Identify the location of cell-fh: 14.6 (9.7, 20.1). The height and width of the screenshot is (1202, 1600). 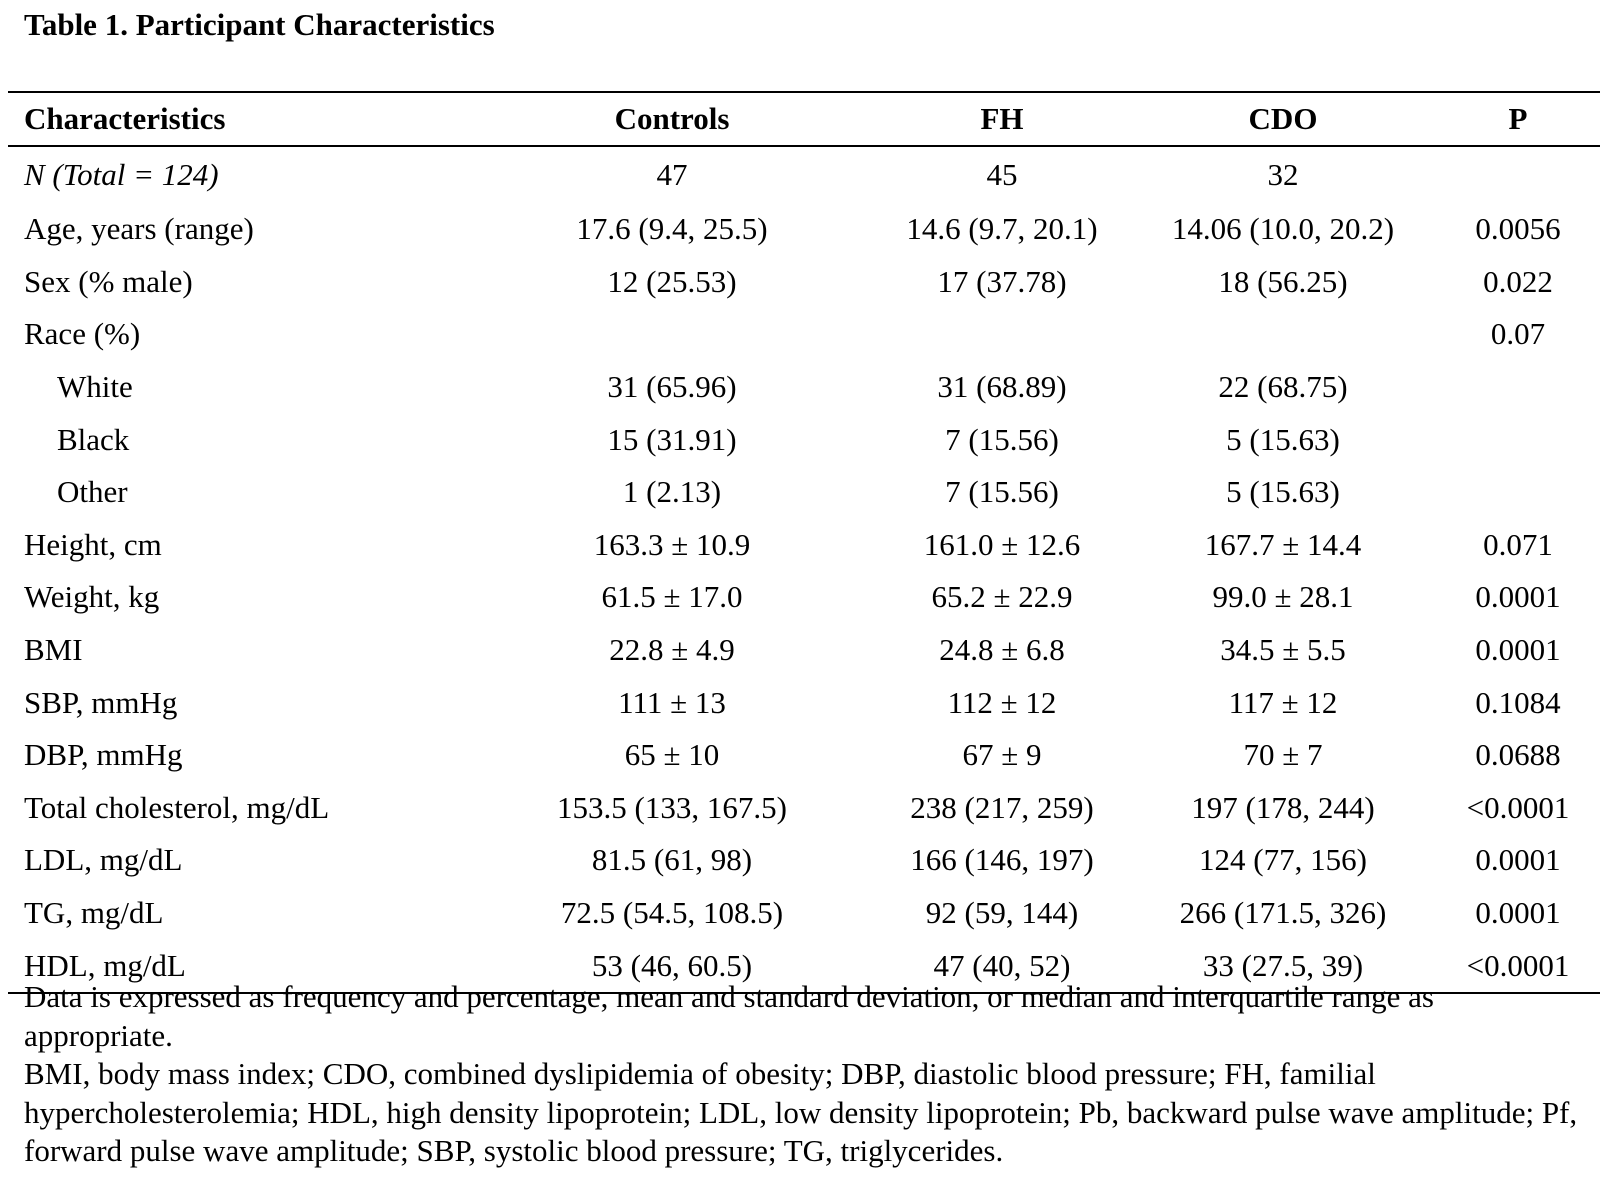
(1002, 229).